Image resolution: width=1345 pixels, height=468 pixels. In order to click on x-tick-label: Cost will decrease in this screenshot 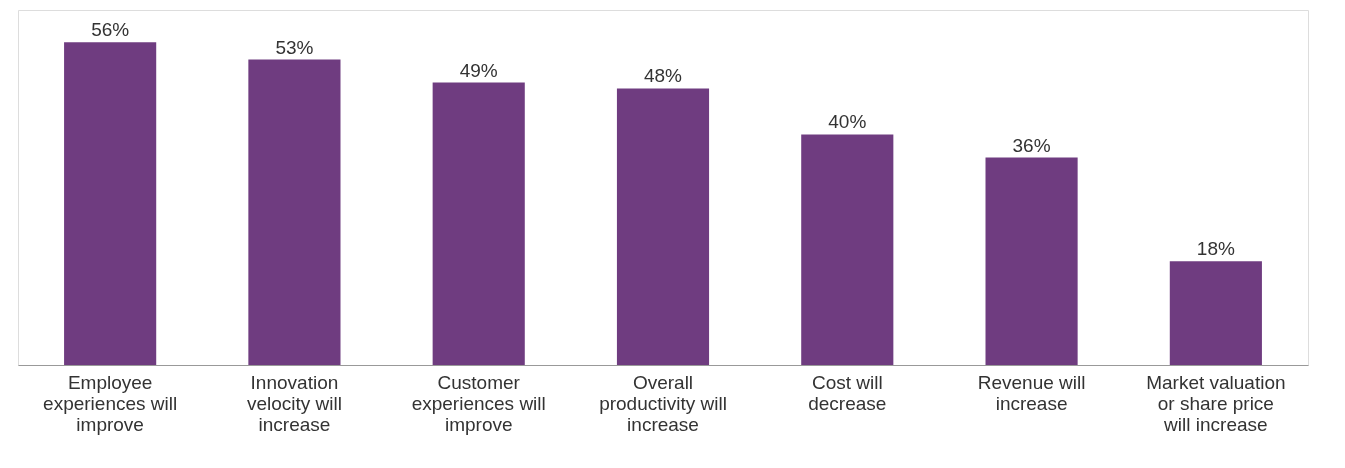, I will do `click(847, 392)`.